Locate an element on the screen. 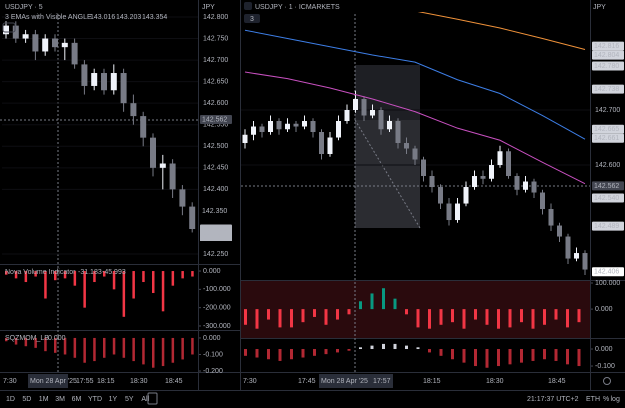 Image resolution: width=625 pixels, height=408 pixels. scale-option: % is located at coordinates (606, 399).